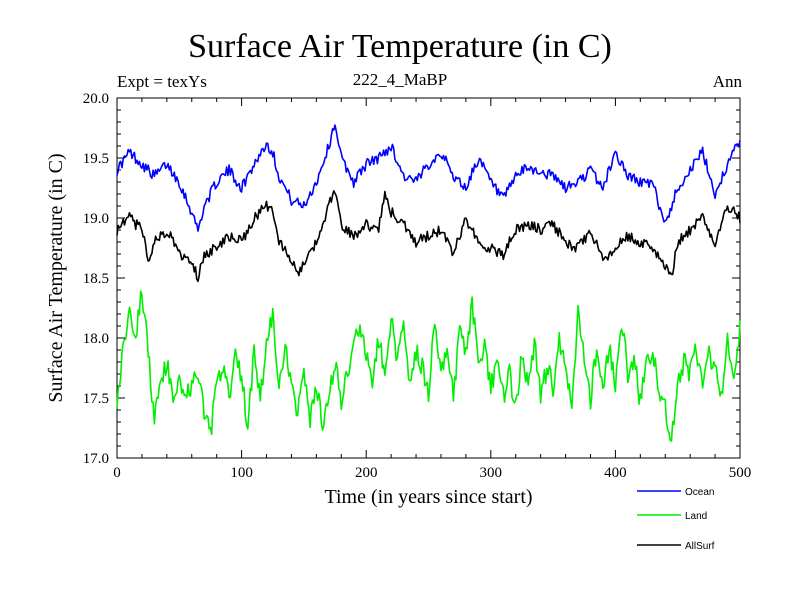 This screenshot has height=600, width=800. I want to click on y-tick-label: 18.5, so click(96, 279).